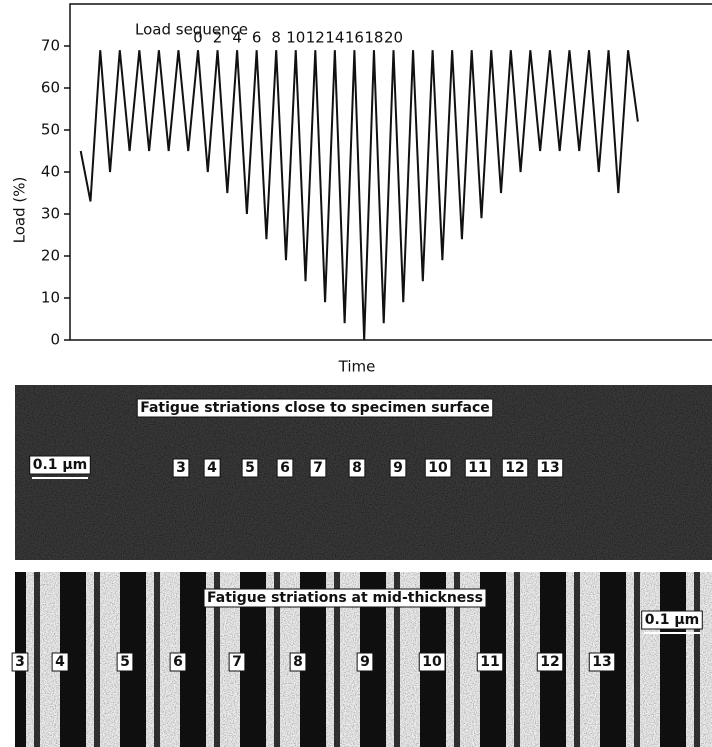 The width and height of the screenshot is (712, 747). What do you see at coordinates (50, 130) in the screenshot?
I see `y-tick-label: 50` at bounding box center [50, 130].